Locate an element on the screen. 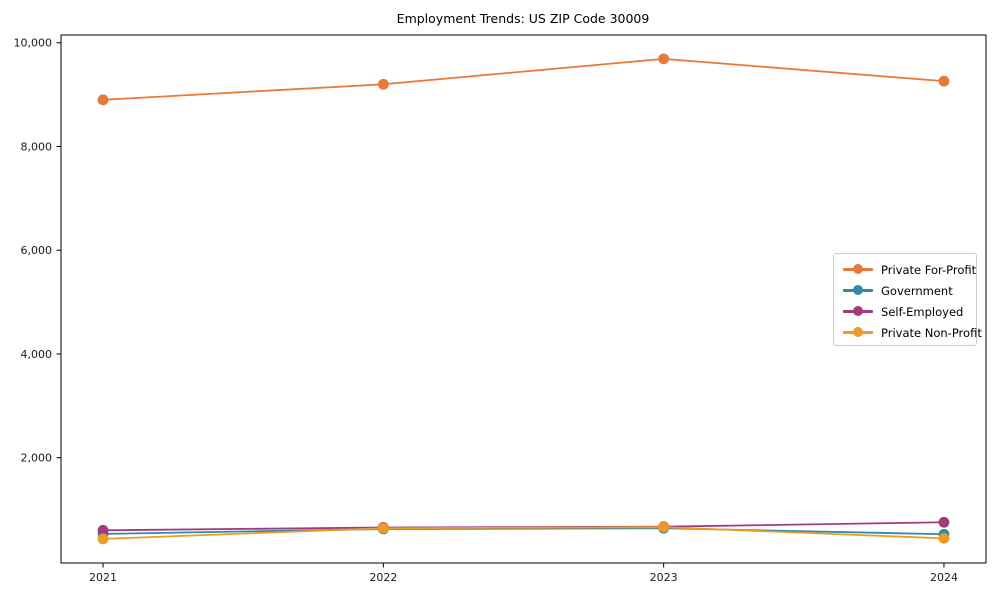  chart-title: Employment Trends: US ZIP Code 30009 is located at coordinates (523, 18).